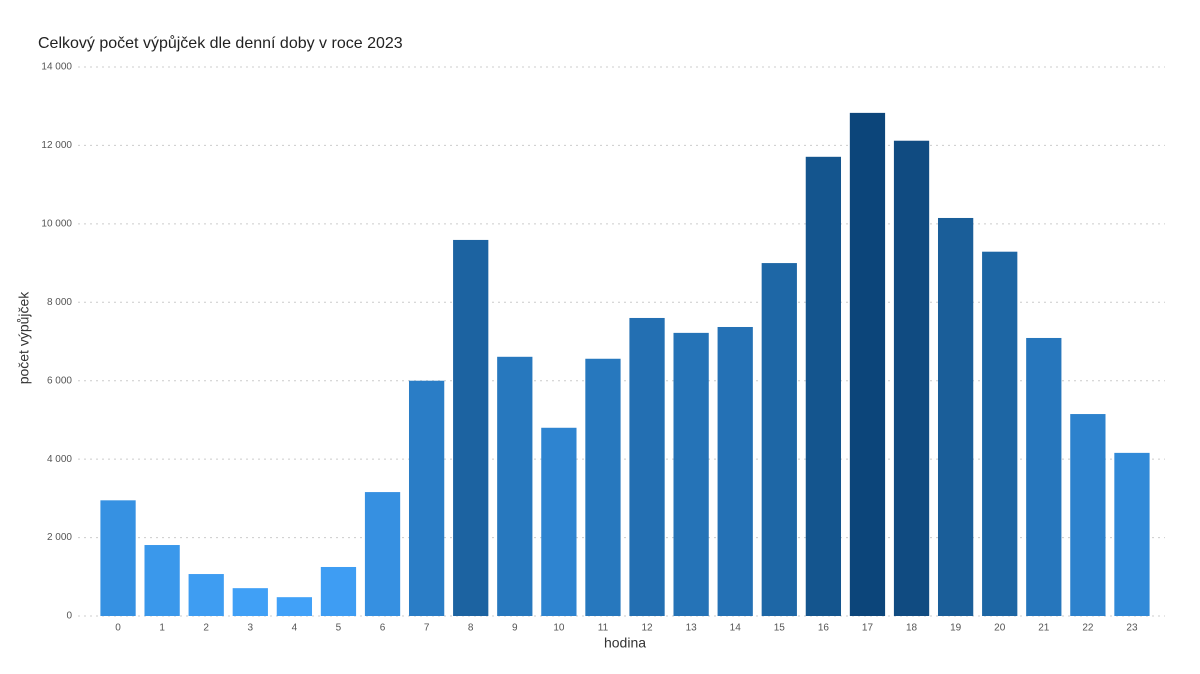 This screenshot has height=674, width=1200. I want to click on x-tick-label: 23, so click(1132, 628).